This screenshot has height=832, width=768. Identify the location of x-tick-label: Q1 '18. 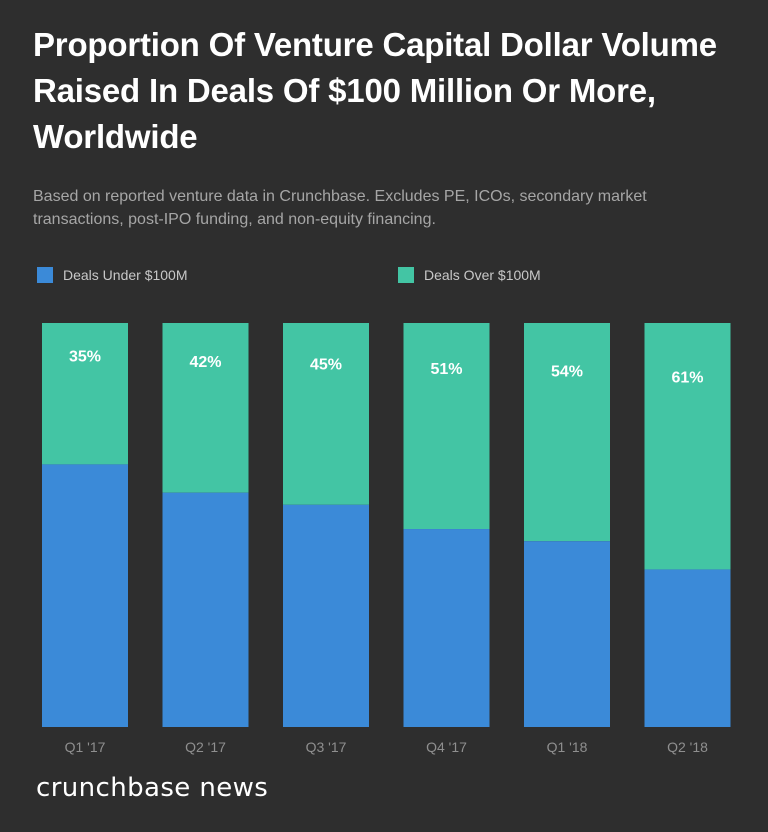
(567, 747).